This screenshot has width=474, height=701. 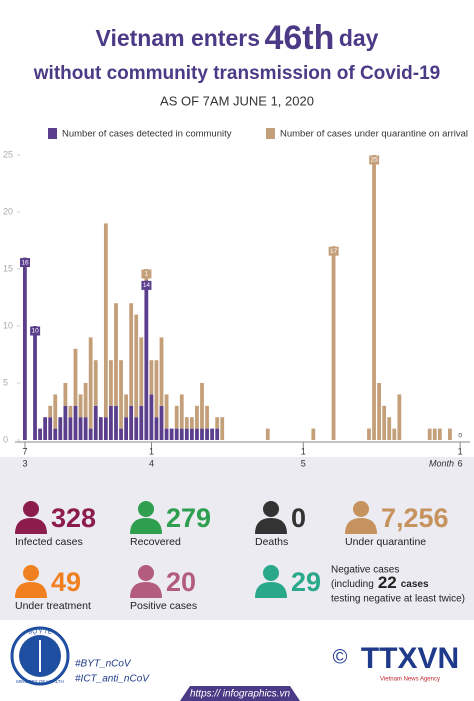 What do you see at coordinates (298, 518) in the screenshot?
I see `stat-value: 0` at bounding box center [298, 518].